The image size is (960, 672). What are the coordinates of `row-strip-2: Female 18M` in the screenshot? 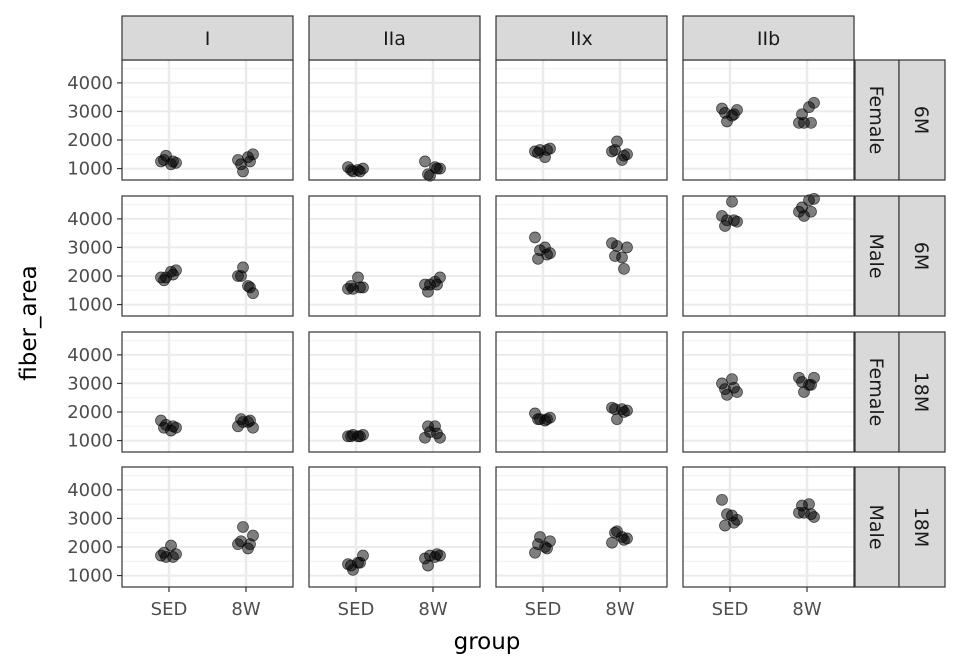 It's located at (900, 392).